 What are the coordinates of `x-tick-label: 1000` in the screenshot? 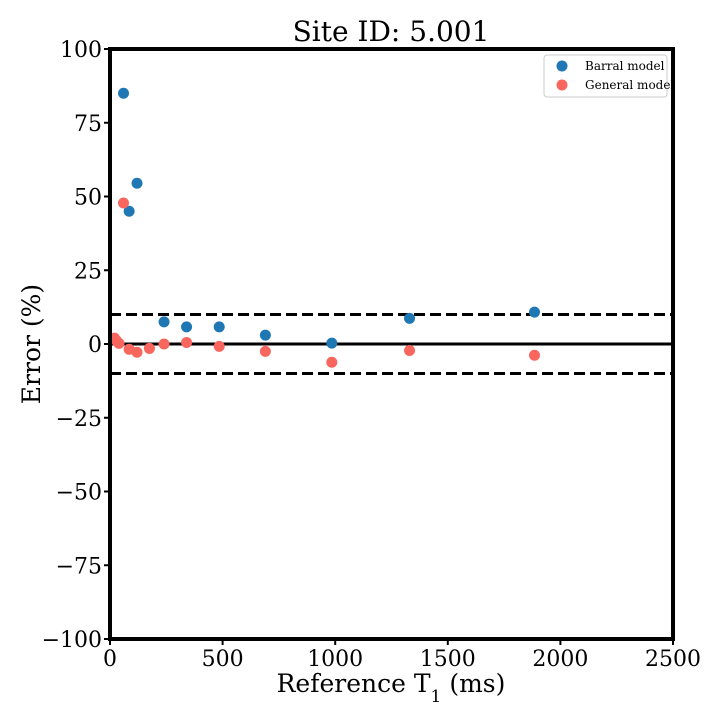 It's located at (335, 659).